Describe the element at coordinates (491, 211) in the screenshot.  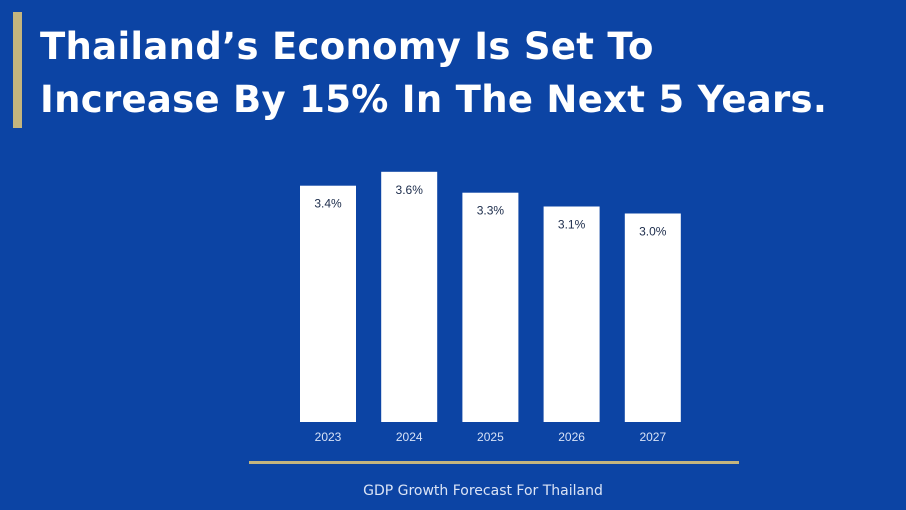
I see `bar-value-label-2025: 3.3%` at that location.